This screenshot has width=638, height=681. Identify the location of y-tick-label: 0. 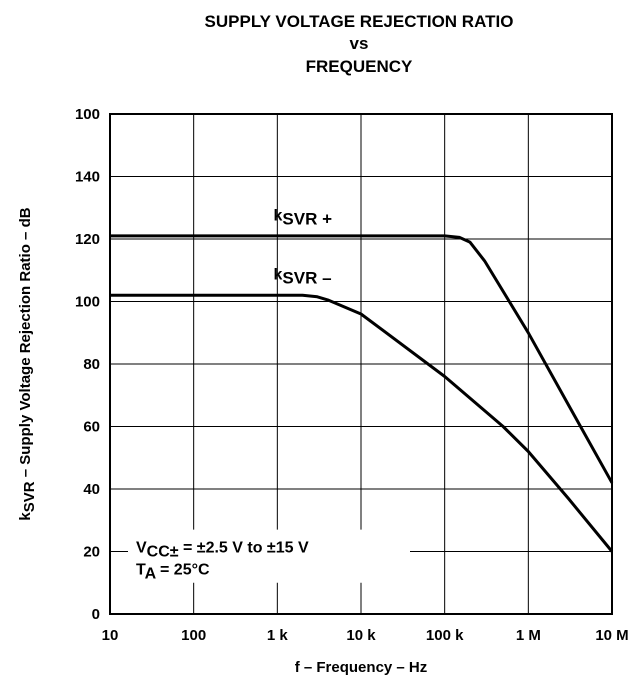
(96, 614).